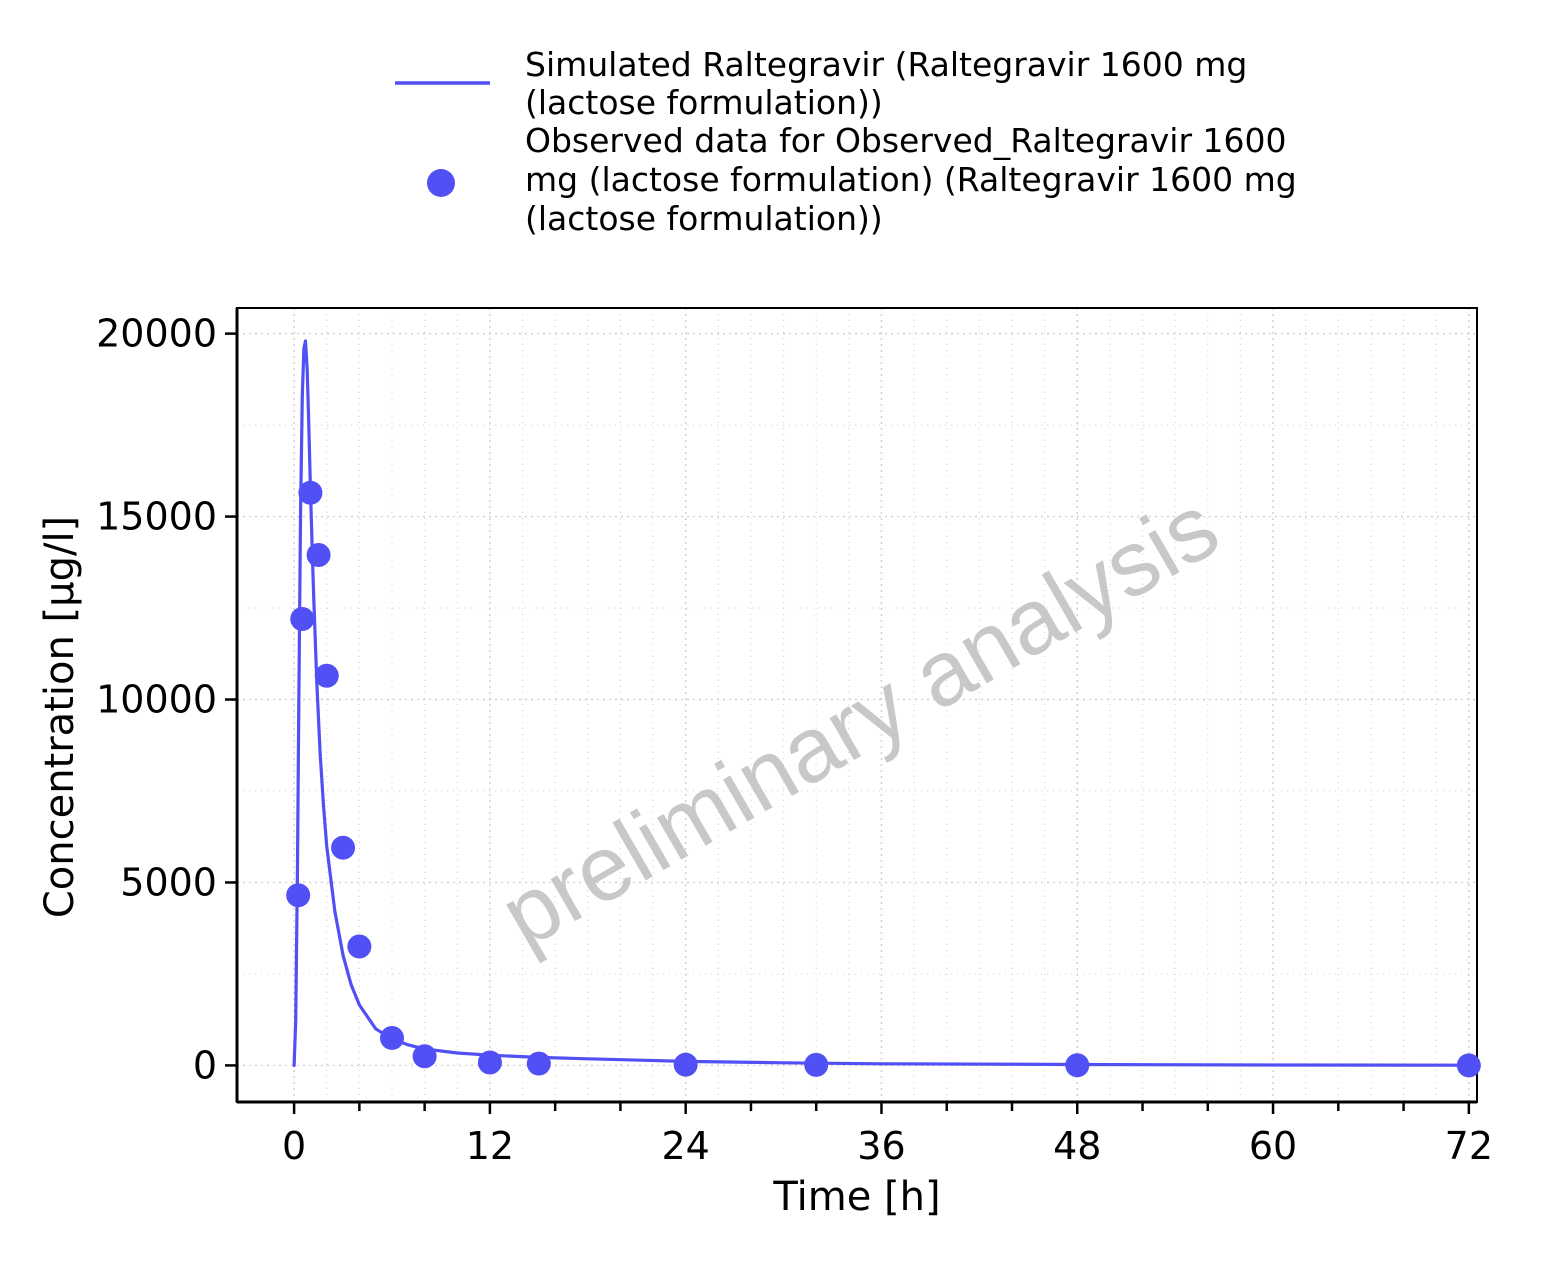 This screenshot has height=1264, width=1562. Describe the element at coordinates (881, 1146) in the screenshot. I see `x-tick-label: 36` at that location.